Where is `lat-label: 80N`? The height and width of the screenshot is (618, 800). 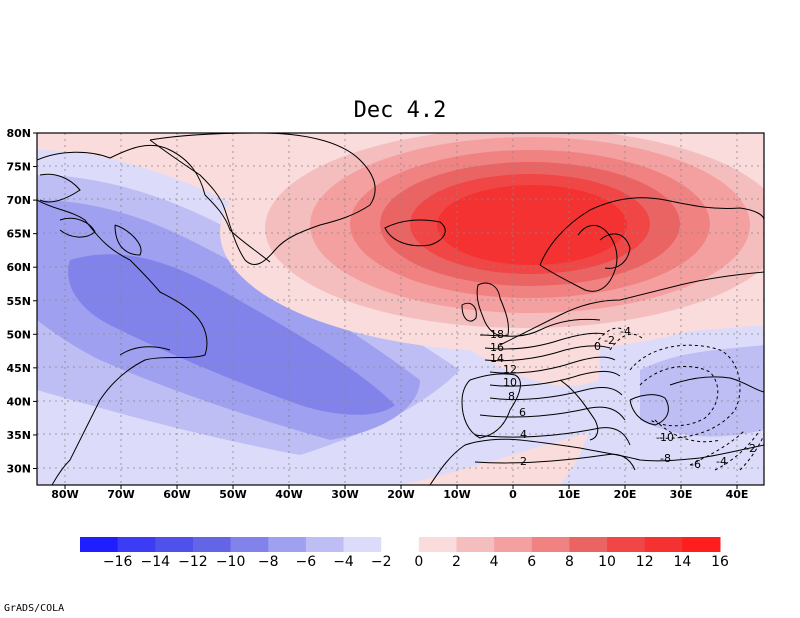
lat-label: 80N is located at coordinates (18, 133).